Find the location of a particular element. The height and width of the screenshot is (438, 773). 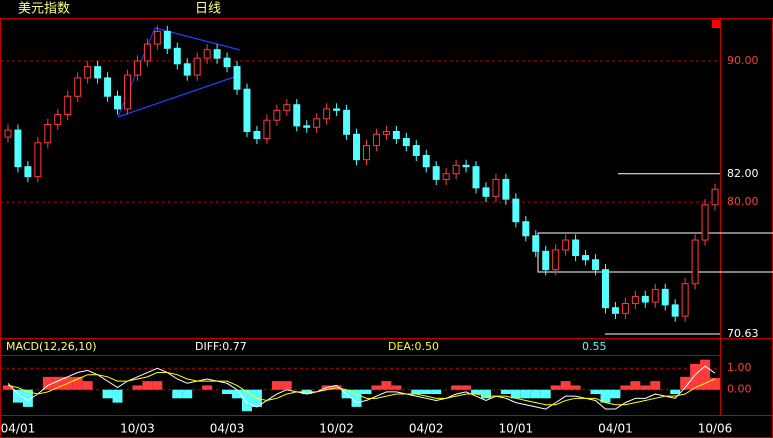

x-tick-label: 10/02 is located at coordinates (336, 429).